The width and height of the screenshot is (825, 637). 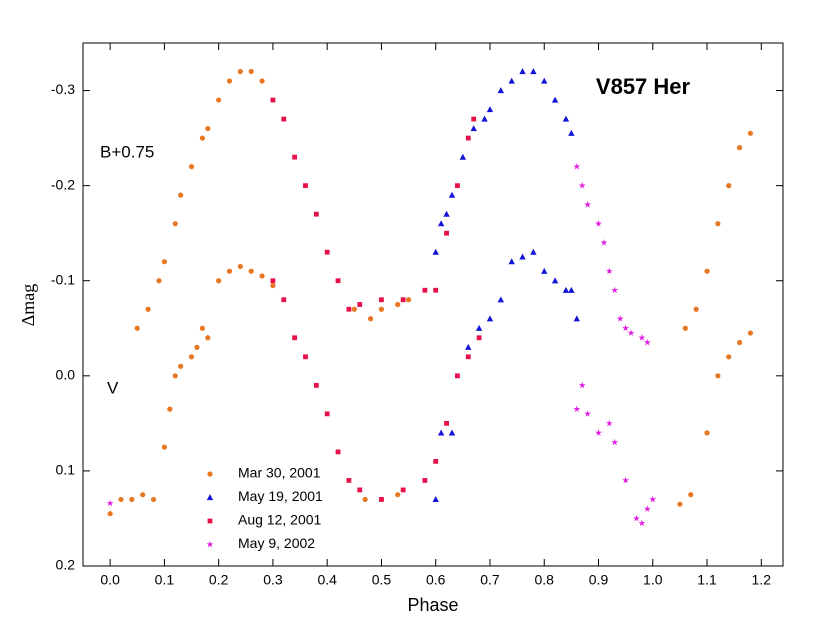 I want to click on x-tick-label: 0.1, so click(x=165, y=580).